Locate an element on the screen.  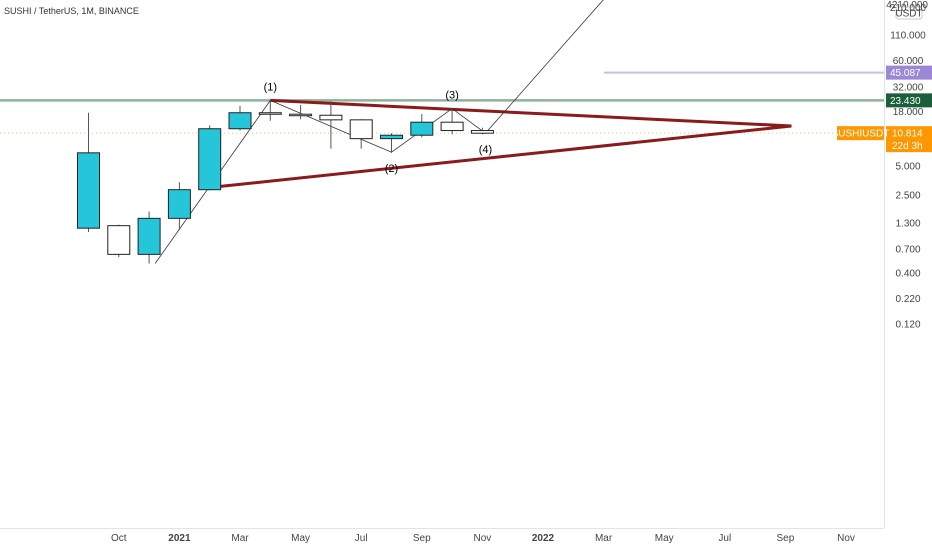
wave-label: (3) is located at coordinates (451, 96).